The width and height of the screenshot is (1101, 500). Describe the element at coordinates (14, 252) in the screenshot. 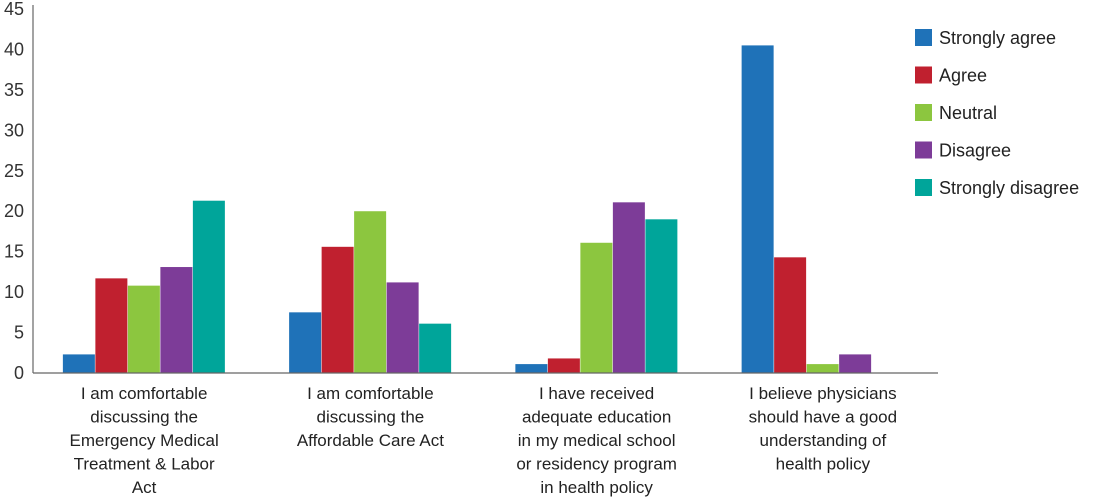

I see `y-tick-label: 15` at that location.